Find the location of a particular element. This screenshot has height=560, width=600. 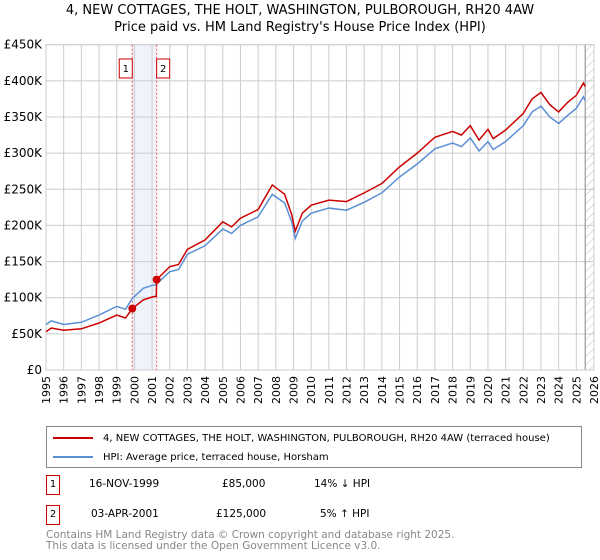

transaction-hpi: 14% ↓ HPI is located at coordinates (342, 484).